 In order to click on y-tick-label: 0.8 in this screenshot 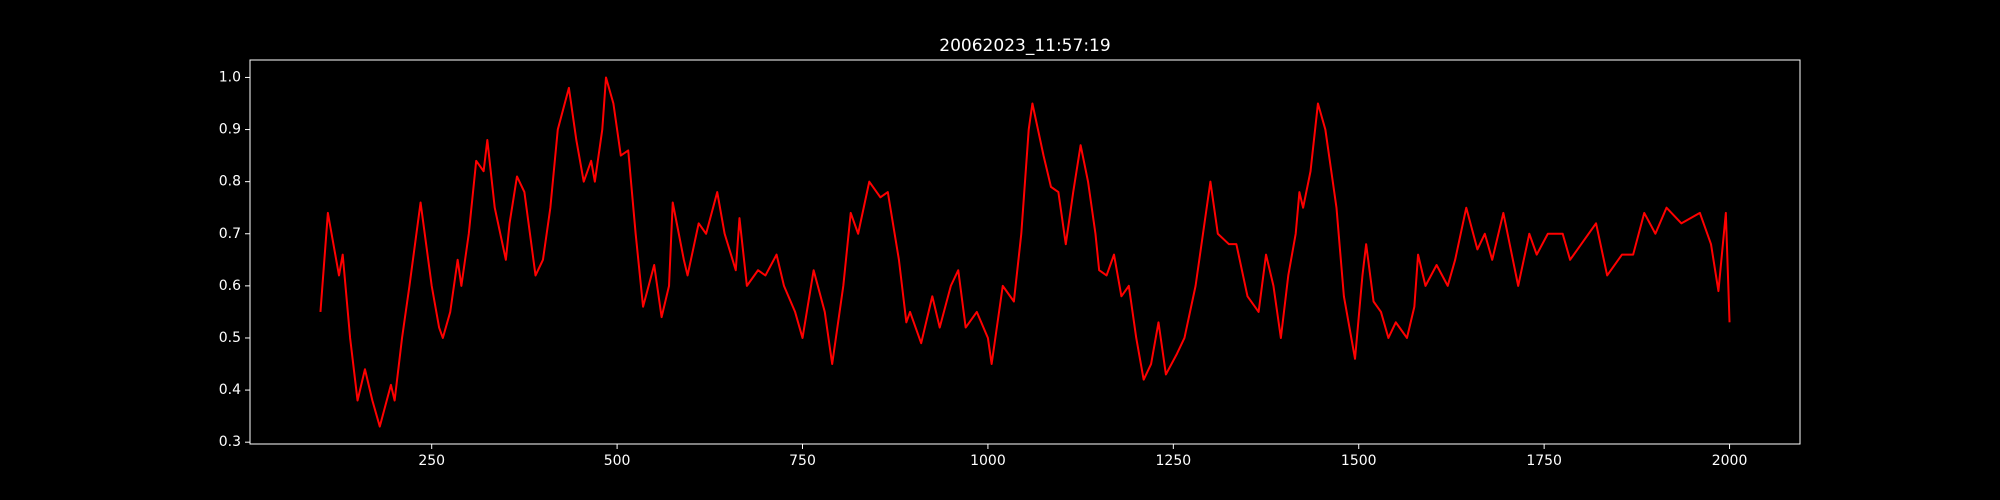, I will do `click(230, 182)`.